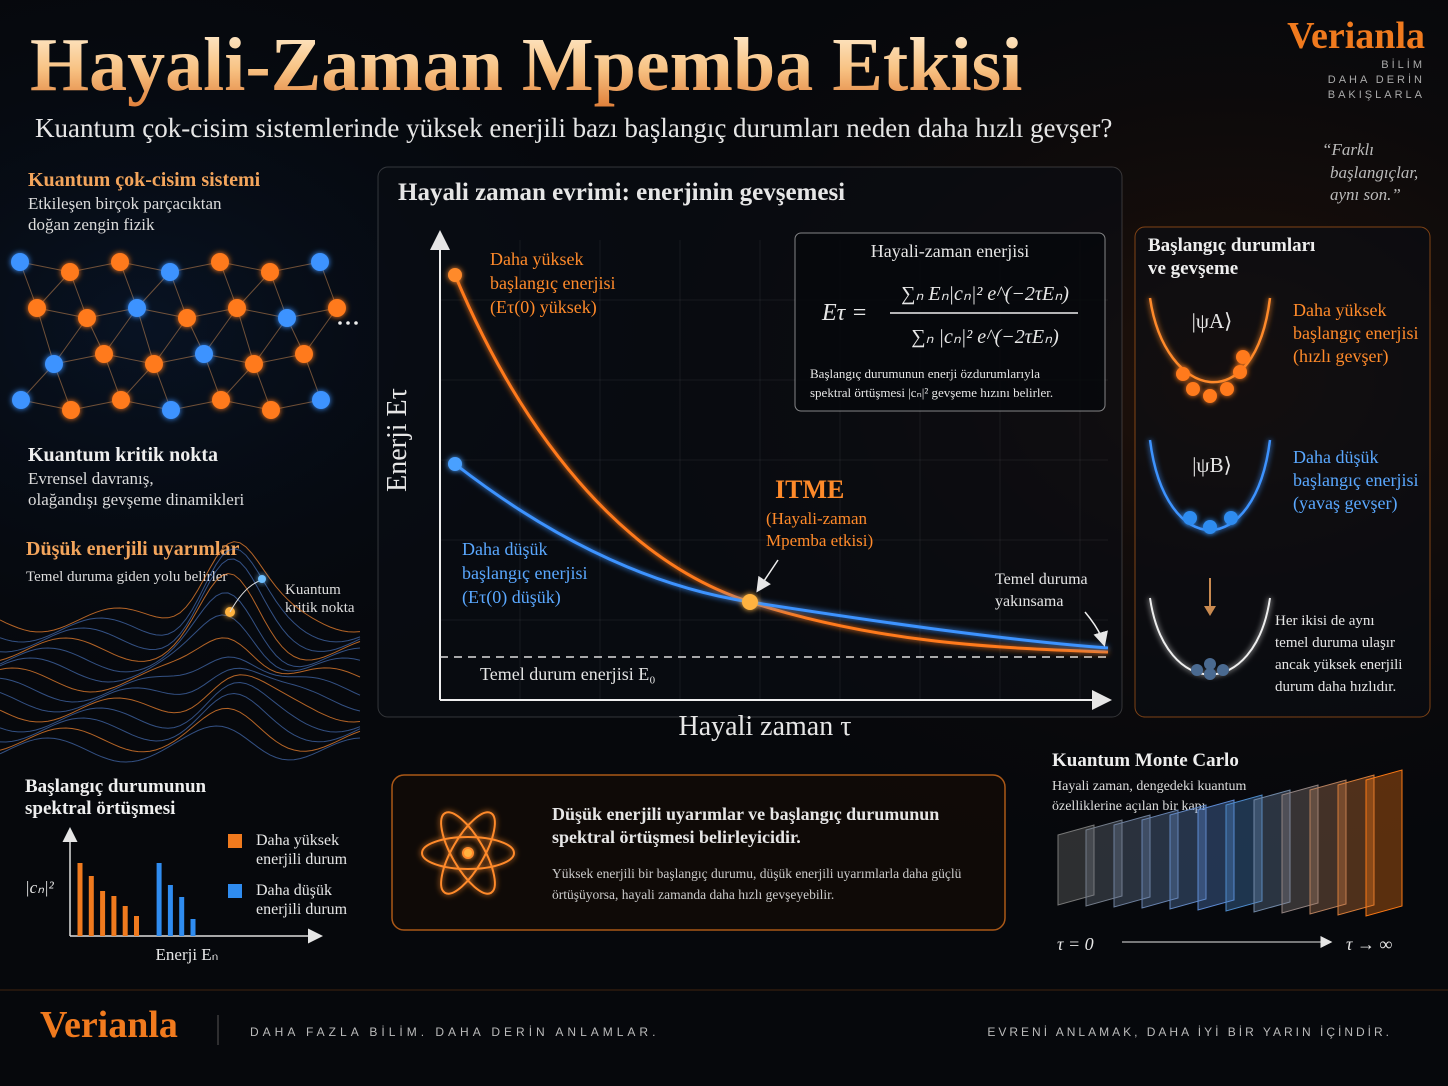 The height and width of the screenshot is (1086, 1448). I want to click on arrow, so click(767, 576).